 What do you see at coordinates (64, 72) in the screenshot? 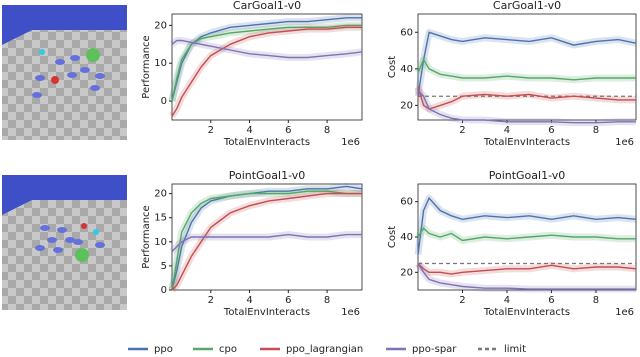
I see `env-render-car` at bounding box center [64, 72].